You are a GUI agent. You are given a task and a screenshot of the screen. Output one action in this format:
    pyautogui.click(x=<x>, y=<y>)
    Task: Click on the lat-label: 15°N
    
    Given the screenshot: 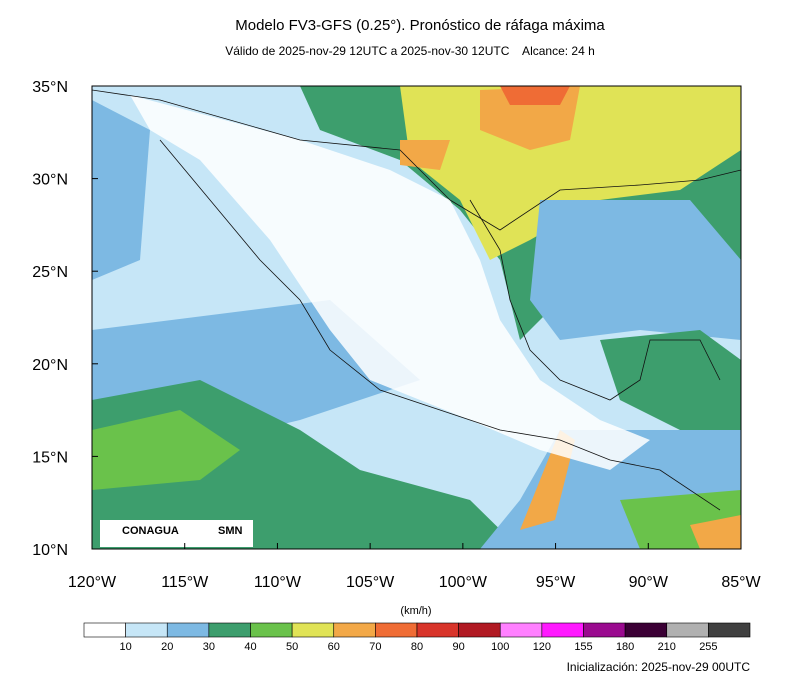 What is the action you would take?
    pyautogui.click(x=50, y=457)
    